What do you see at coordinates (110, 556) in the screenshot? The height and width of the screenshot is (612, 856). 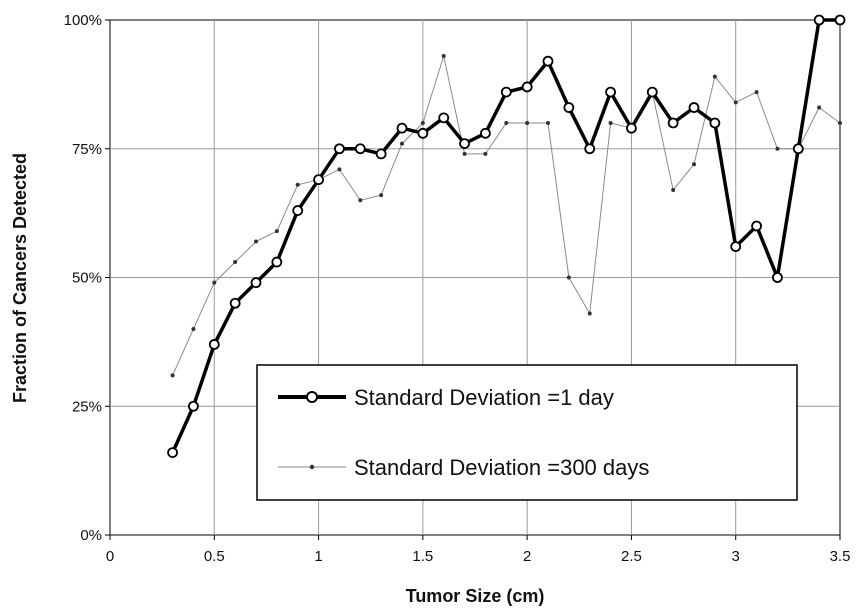 I see `x-tick-label: 0` at bounding box center [110, 556].